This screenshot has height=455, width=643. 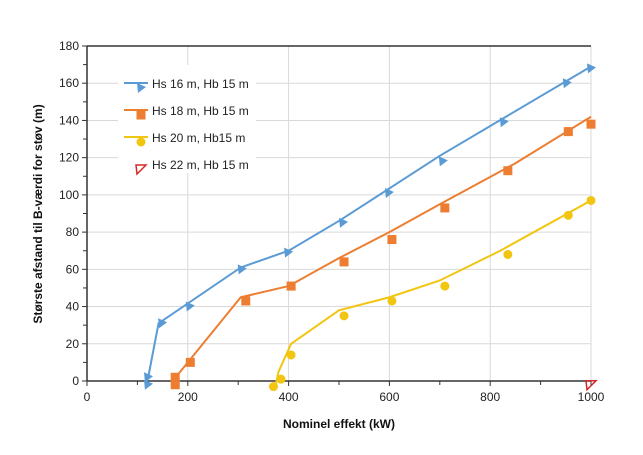 I want to click on y-tick-label: 140, so click(x=69, y=120).